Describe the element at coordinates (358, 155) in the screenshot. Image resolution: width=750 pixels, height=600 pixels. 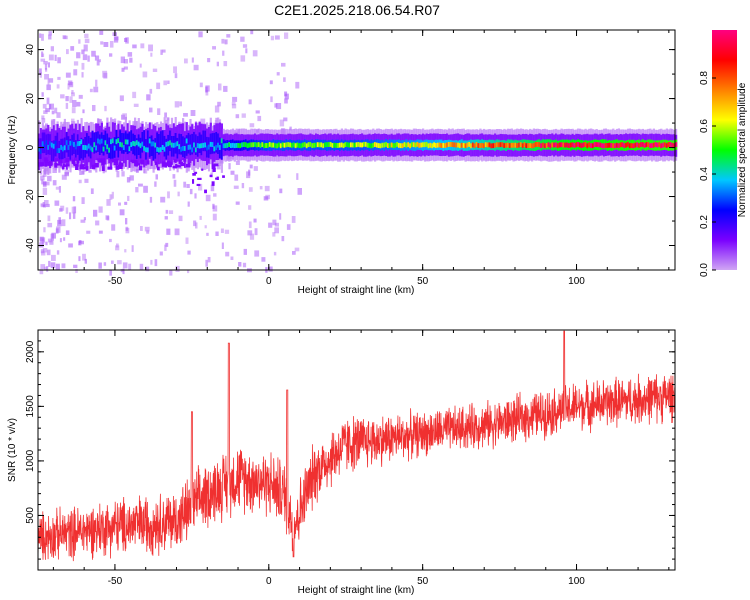
I see `spectrogram-ridge` at that location.